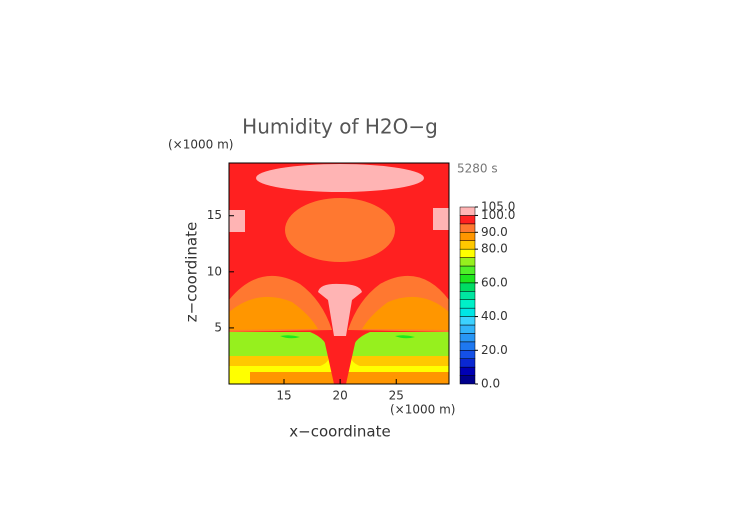 This screenshot has height=532, width=752. What do you see at coordinates (214, 215) in the screenshot?
I see `y-tick-label: 15` at bounding box center [214, 215].